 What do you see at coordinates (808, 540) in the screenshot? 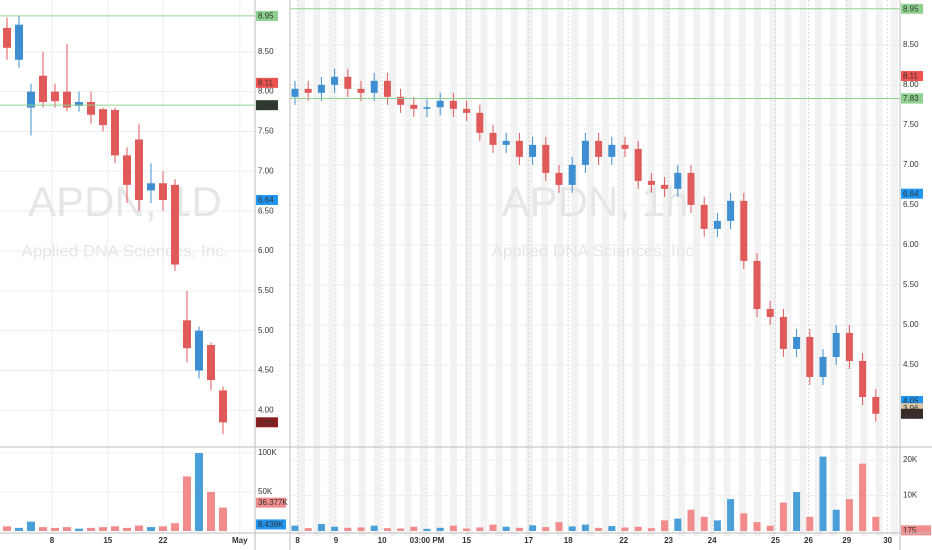
I see `x-tick-label: 26` at bounding box center [808, 540].